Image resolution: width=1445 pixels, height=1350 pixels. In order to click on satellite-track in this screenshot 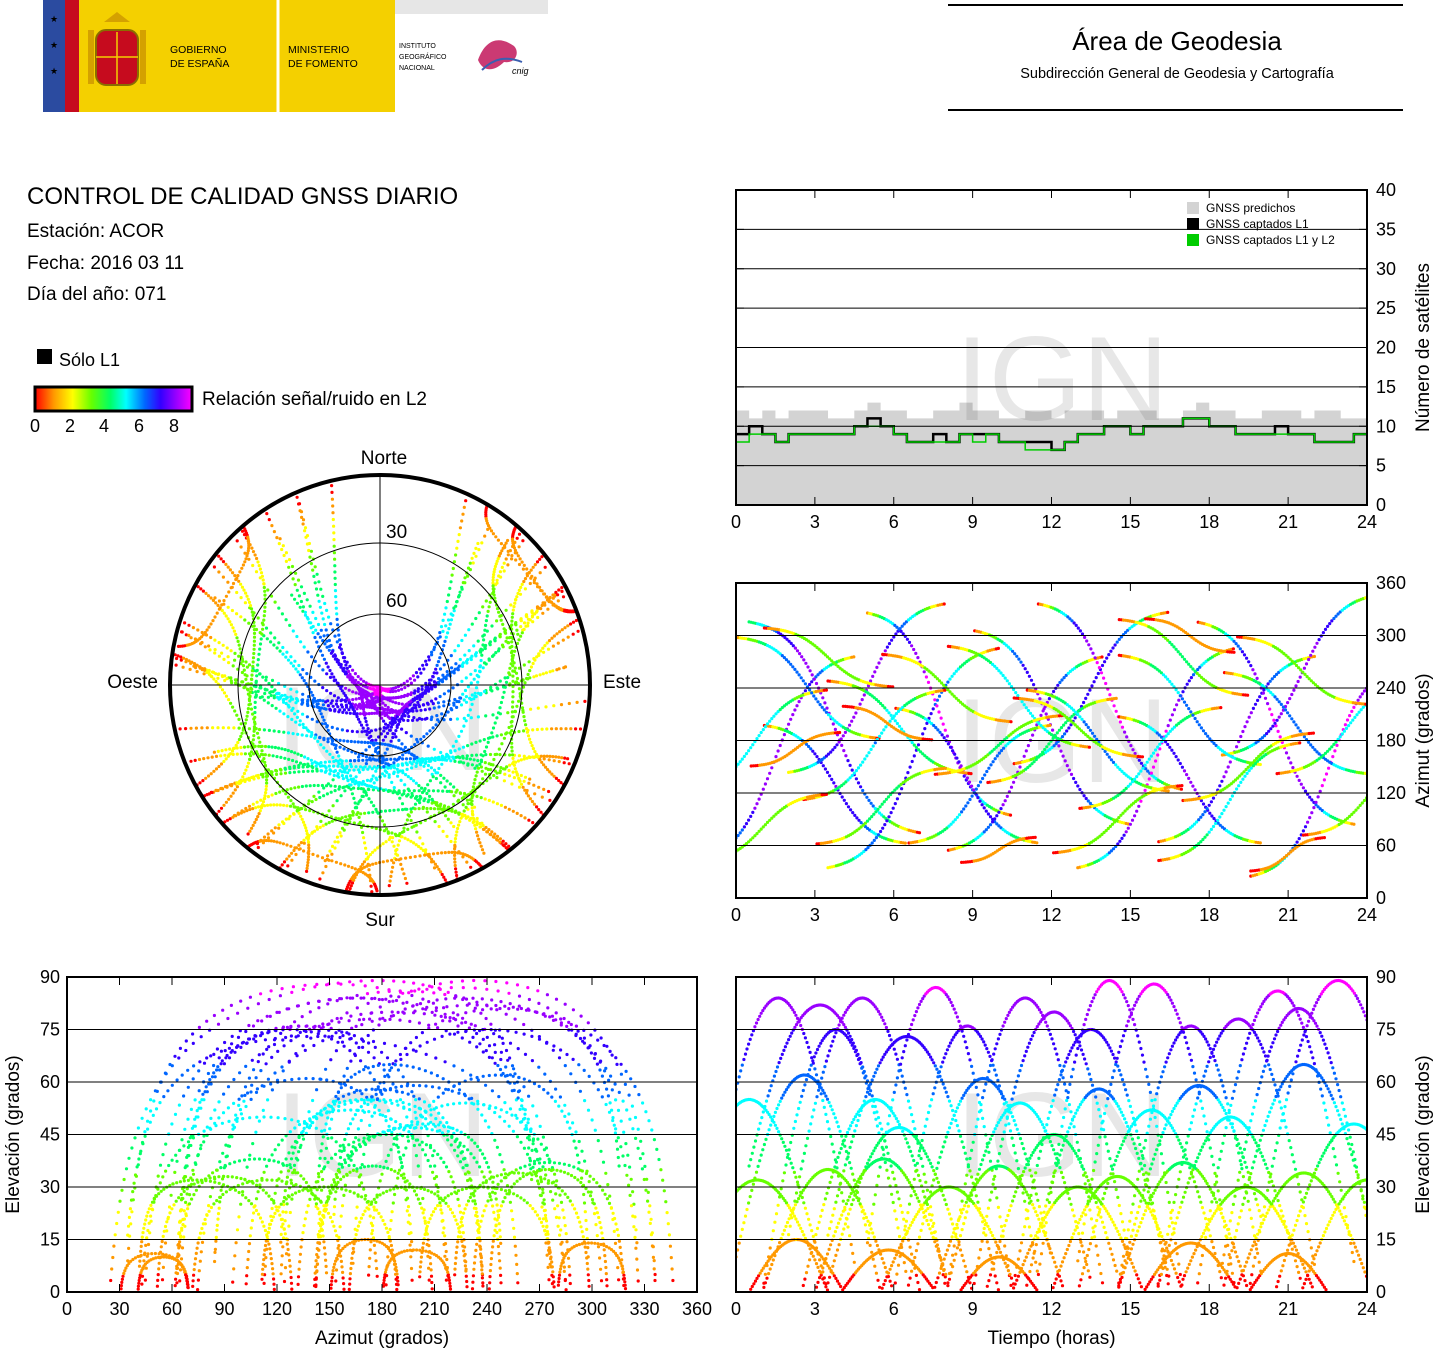, I will do `click(530, 558)`.